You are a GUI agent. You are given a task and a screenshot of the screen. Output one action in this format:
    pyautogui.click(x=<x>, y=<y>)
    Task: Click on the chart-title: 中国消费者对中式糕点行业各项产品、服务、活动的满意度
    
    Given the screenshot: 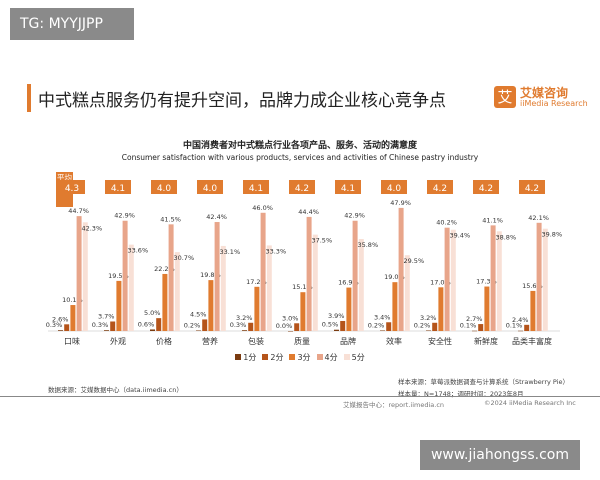 What is the action you would take?
    pyautogui.click(x=299, y=146)
    